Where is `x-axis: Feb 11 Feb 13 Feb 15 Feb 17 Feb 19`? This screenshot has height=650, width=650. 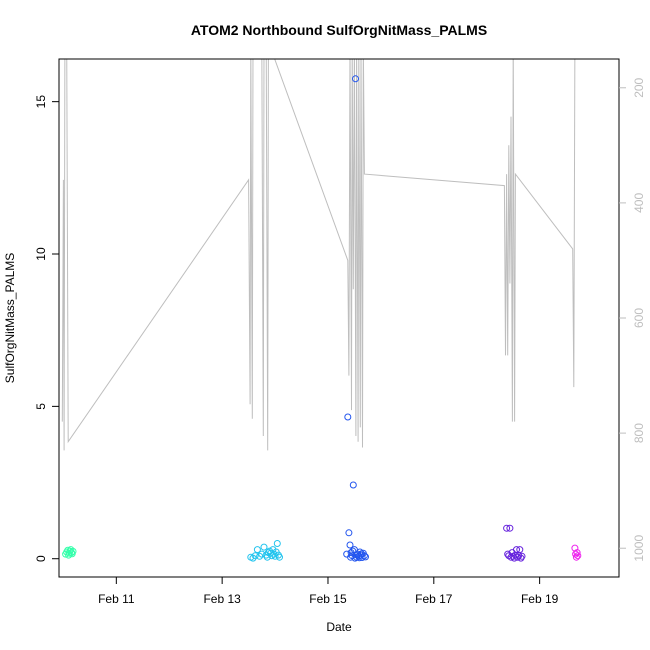 x-axis: Feb 11 Feb 13 Feb 15 Feb 17 Feb 19 is located at coordinates (328, 591).